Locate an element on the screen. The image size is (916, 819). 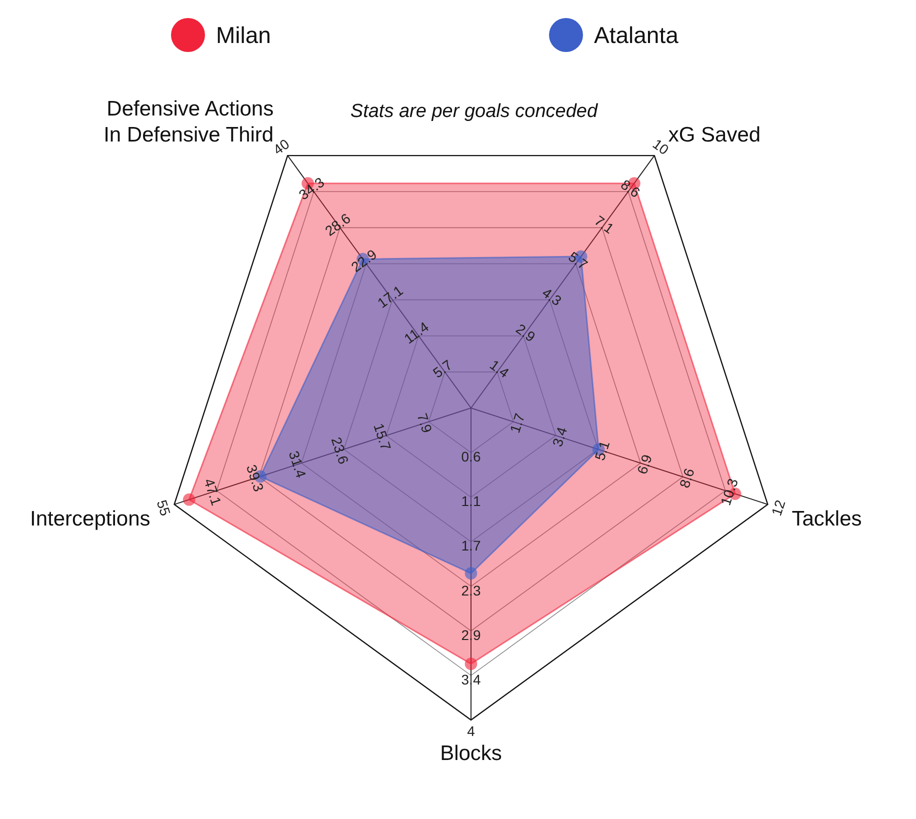
text: 2.9 is located at coordinates (525, 332).